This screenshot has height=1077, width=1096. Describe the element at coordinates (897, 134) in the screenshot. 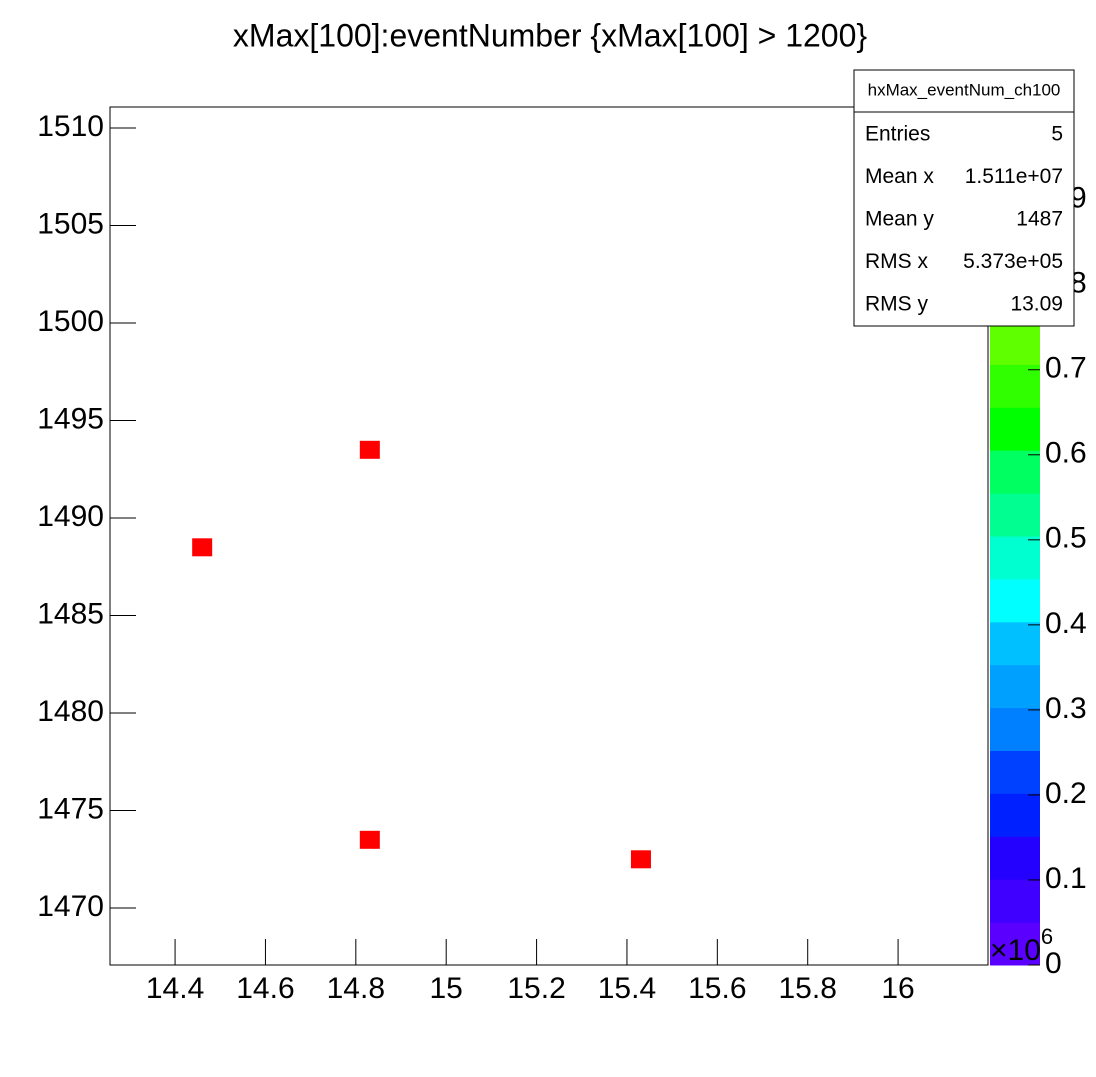

I see `stats-label: Entries` at that location.